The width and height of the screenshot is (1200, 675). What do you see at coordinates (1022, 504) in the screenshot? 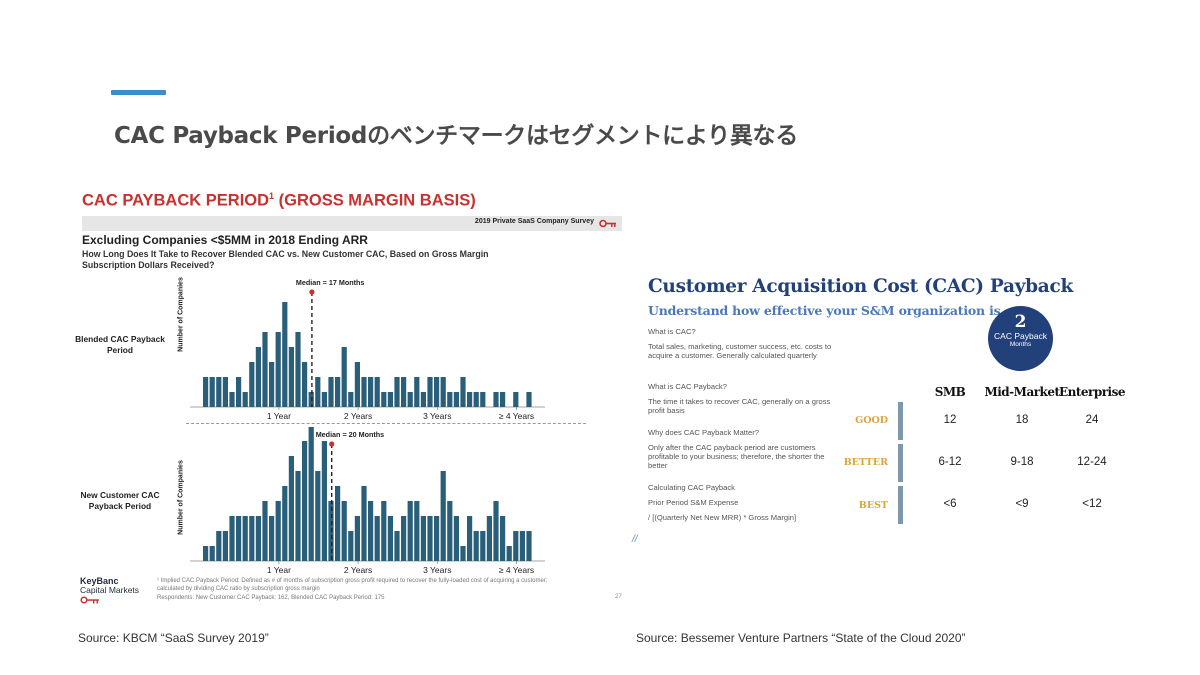
I see `cell-best-mid-market: <9` at bounding box center [1022, 504].